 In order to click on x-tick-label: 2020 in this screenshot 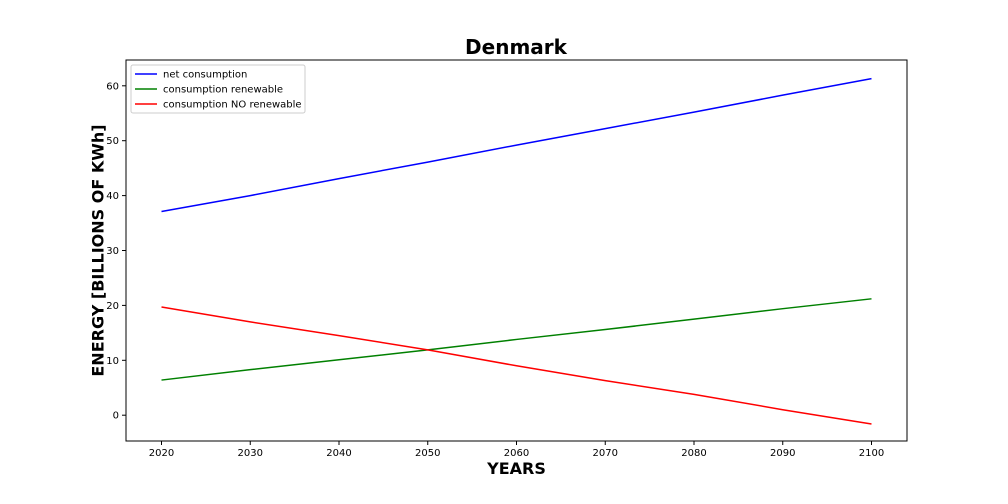, I will do `click(161, 453)`.